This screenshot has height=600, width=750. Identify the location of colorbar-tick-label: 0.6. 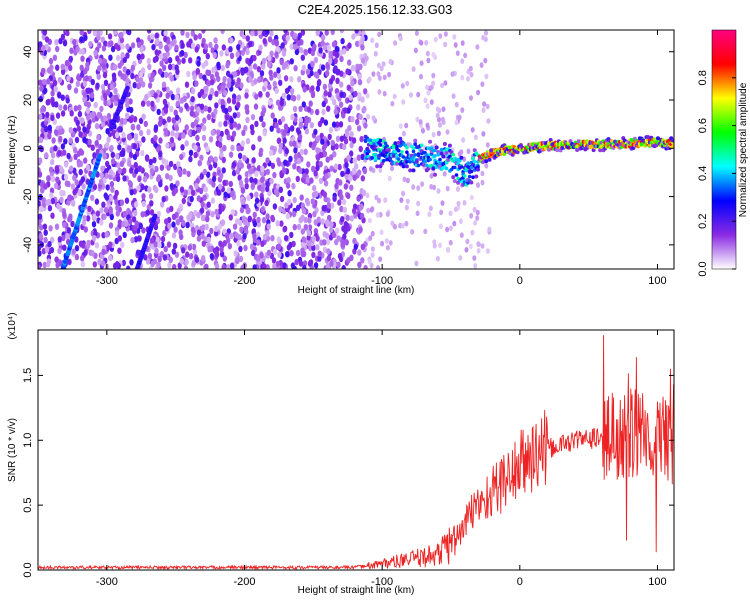
(703, 125).